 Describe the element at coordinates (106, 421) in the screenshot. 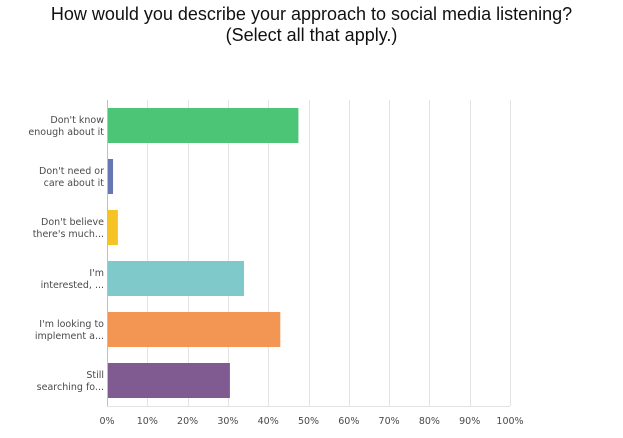

I see `x-tick-label: 0%` at that location.